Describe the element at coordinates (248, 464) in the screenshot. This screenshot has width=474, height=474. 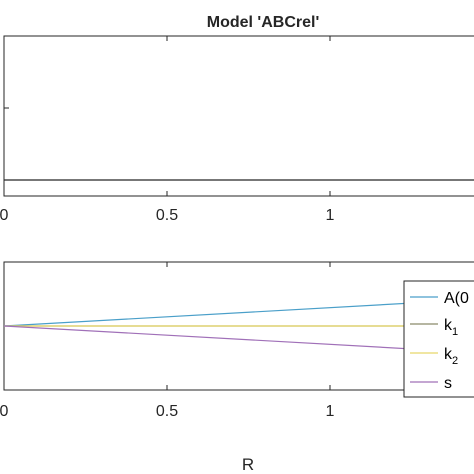
I see `bottom-x-axis-label: R` at that location.